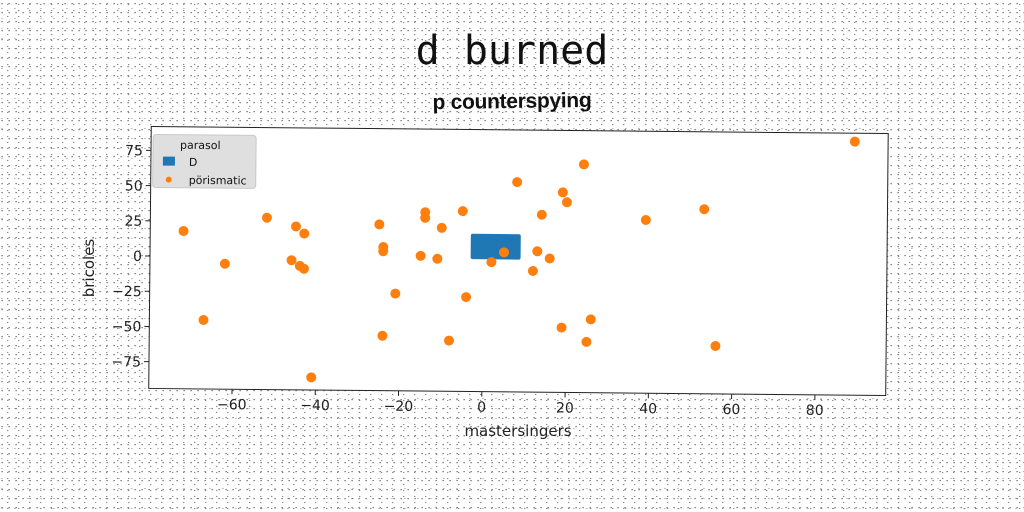 This screenshot has width=1024, height=512. Describe the element at coordinates (168, 161) in the screenshot. I see `legend-swatch-d` at that location.